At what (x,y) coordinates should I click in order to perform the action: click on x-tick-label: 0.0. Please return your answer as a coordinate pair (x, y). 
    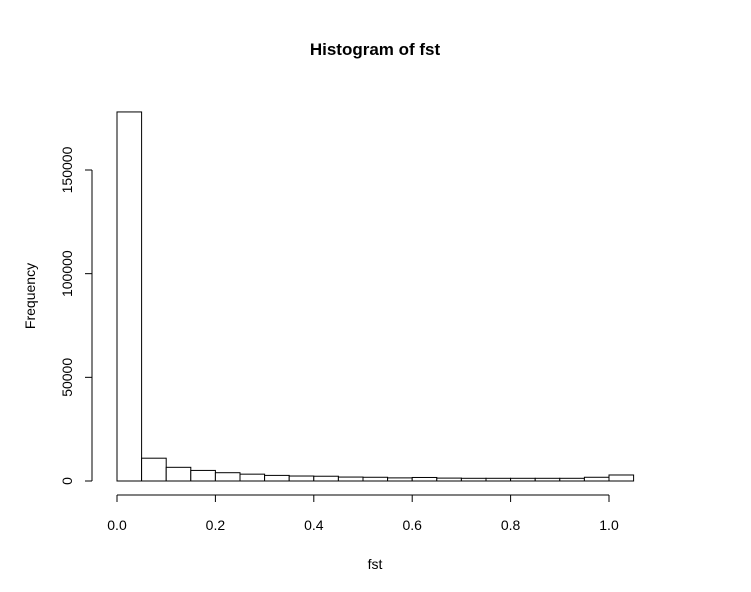
    Looking at the image, I should click on (117, 525).